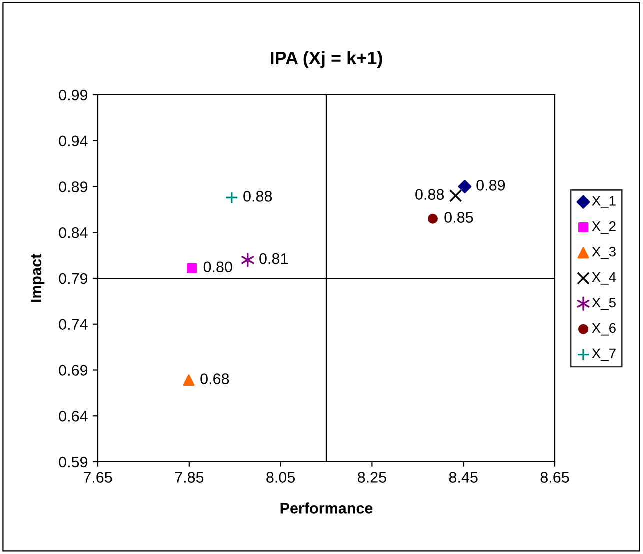 This screenshot has height=554, width=643. I want to click on x-tick-label: 8.25, so click(372, 477).